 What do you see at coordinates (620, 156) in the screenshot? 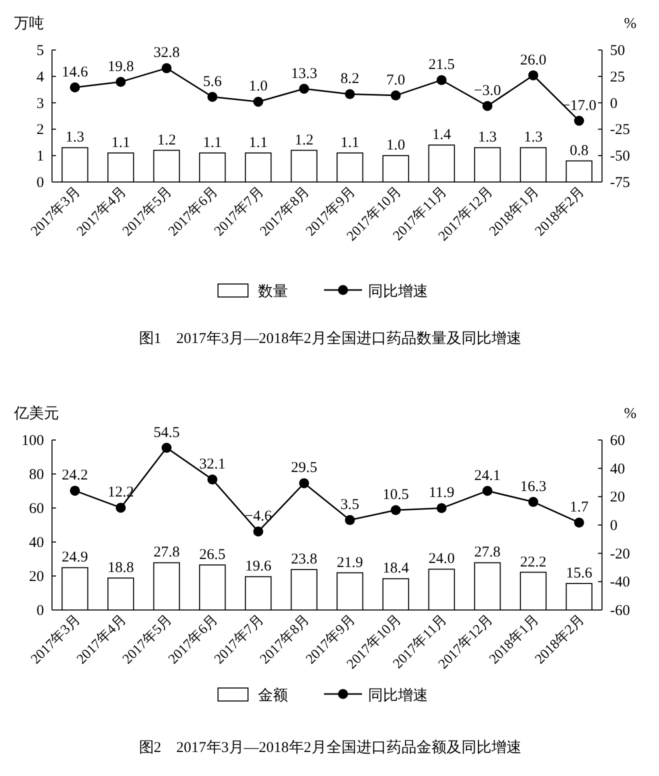
I see `y2-tick-label: -50` at bounding box center [620, 156].